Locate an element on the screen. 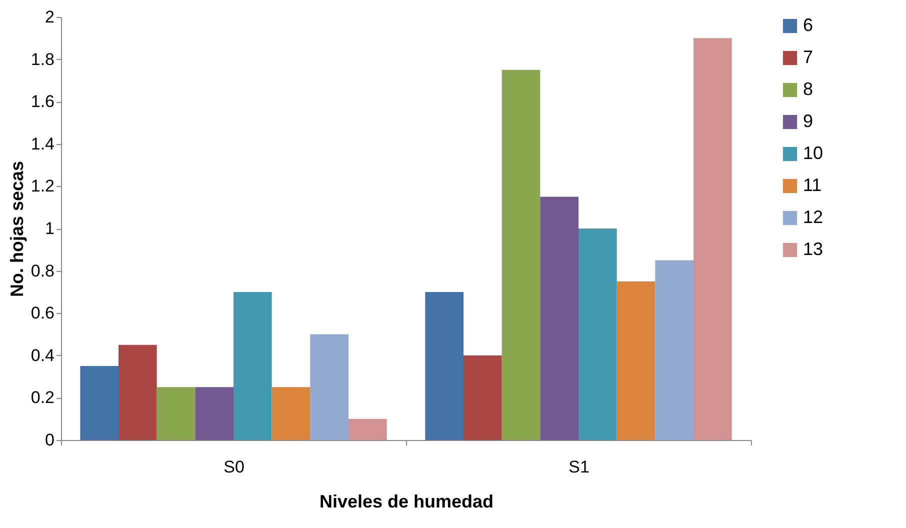 The image size is (906, 528). y-tick-label: 0.2 is located at coordinates (42, 398).